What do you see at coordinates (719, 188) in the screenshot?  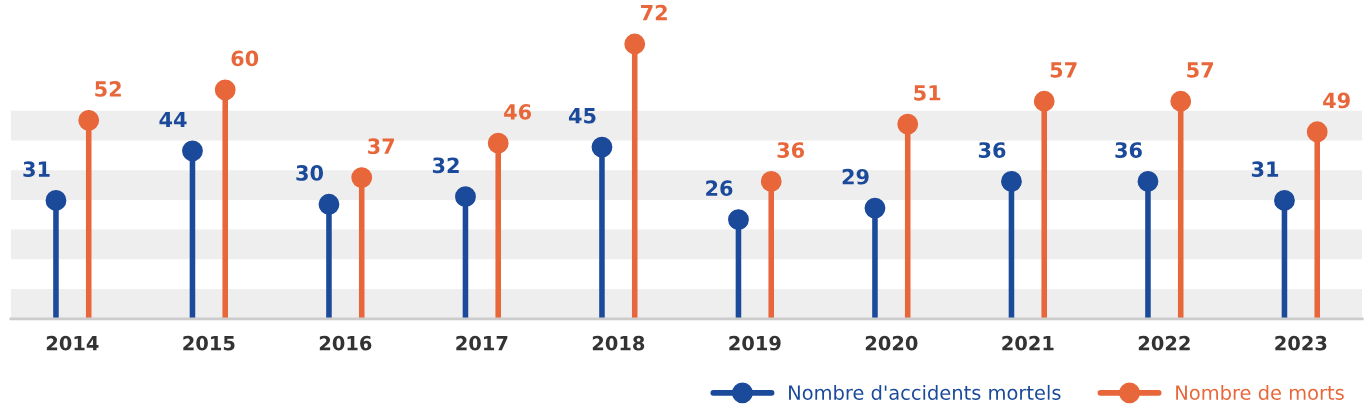 I see `data-label: 26` at bounding box center [719, 188].